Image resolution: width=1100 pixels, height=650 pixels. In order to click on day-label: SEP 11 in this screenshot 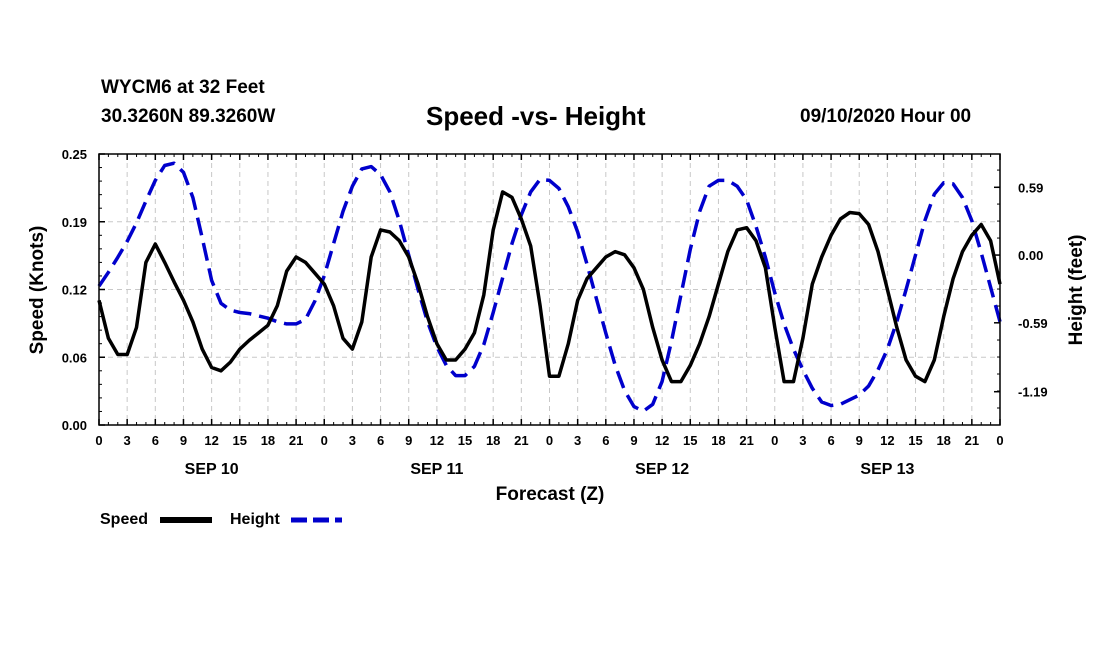, I will do `click(436, 469)`.